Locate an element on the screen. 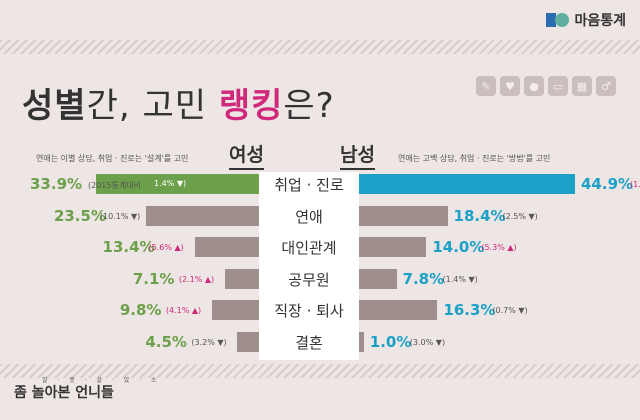 This screenshot has height=420, width=640. person-icon: ● is located at coordinates (534, 86).